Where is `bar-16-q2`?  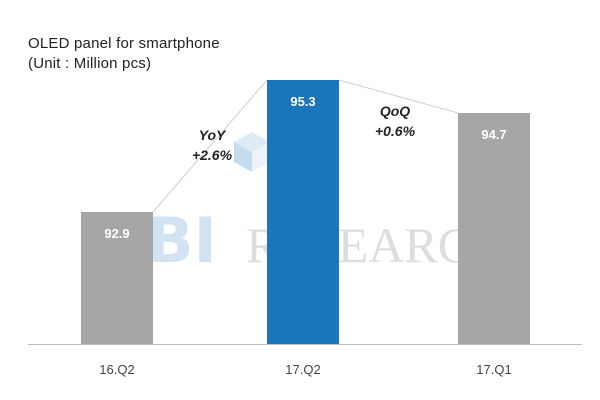 bar-16-q2 is located at coordinates (117, 278).